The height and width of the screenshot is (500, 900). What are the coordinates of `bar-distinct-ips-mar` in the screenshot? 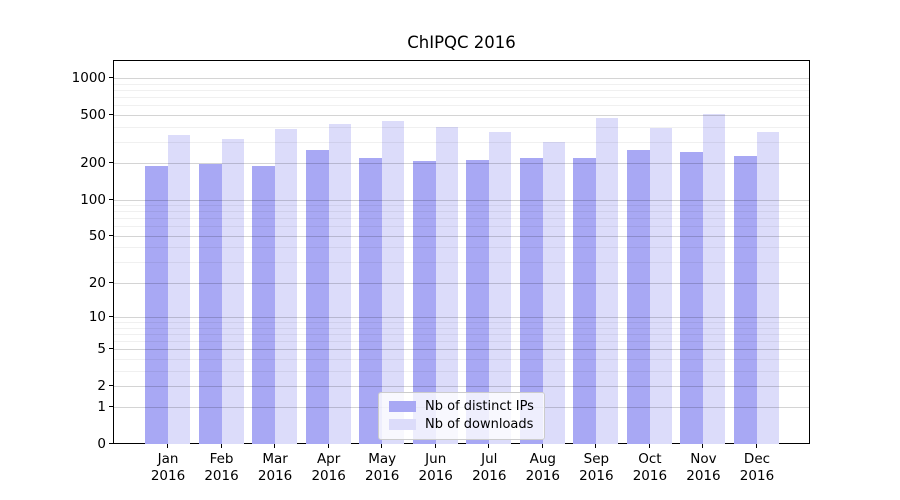 It's located at (264, 304).